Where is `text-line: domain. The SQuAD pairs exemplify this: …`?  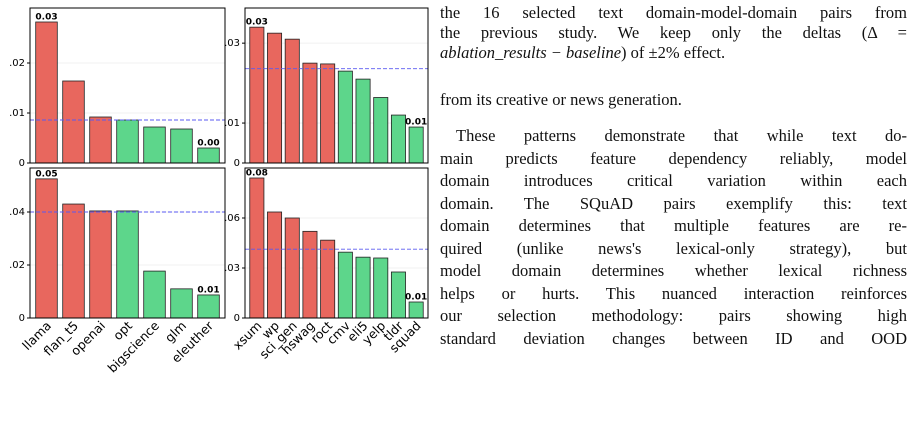
text-line: domain. The SQuAD pairs exemplify this: … is located at coordinates (673, 204).